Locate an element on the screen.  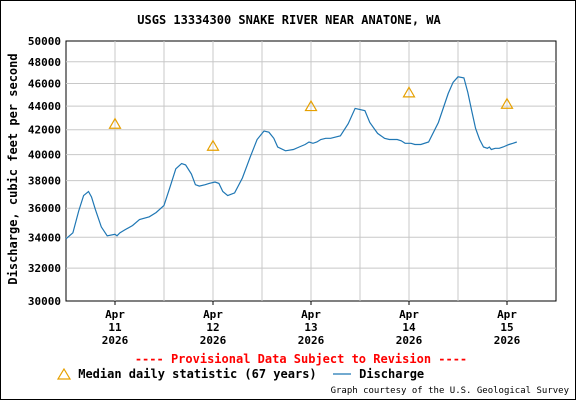
y-tick-label: 38000 is located at coordinates (44, 181).